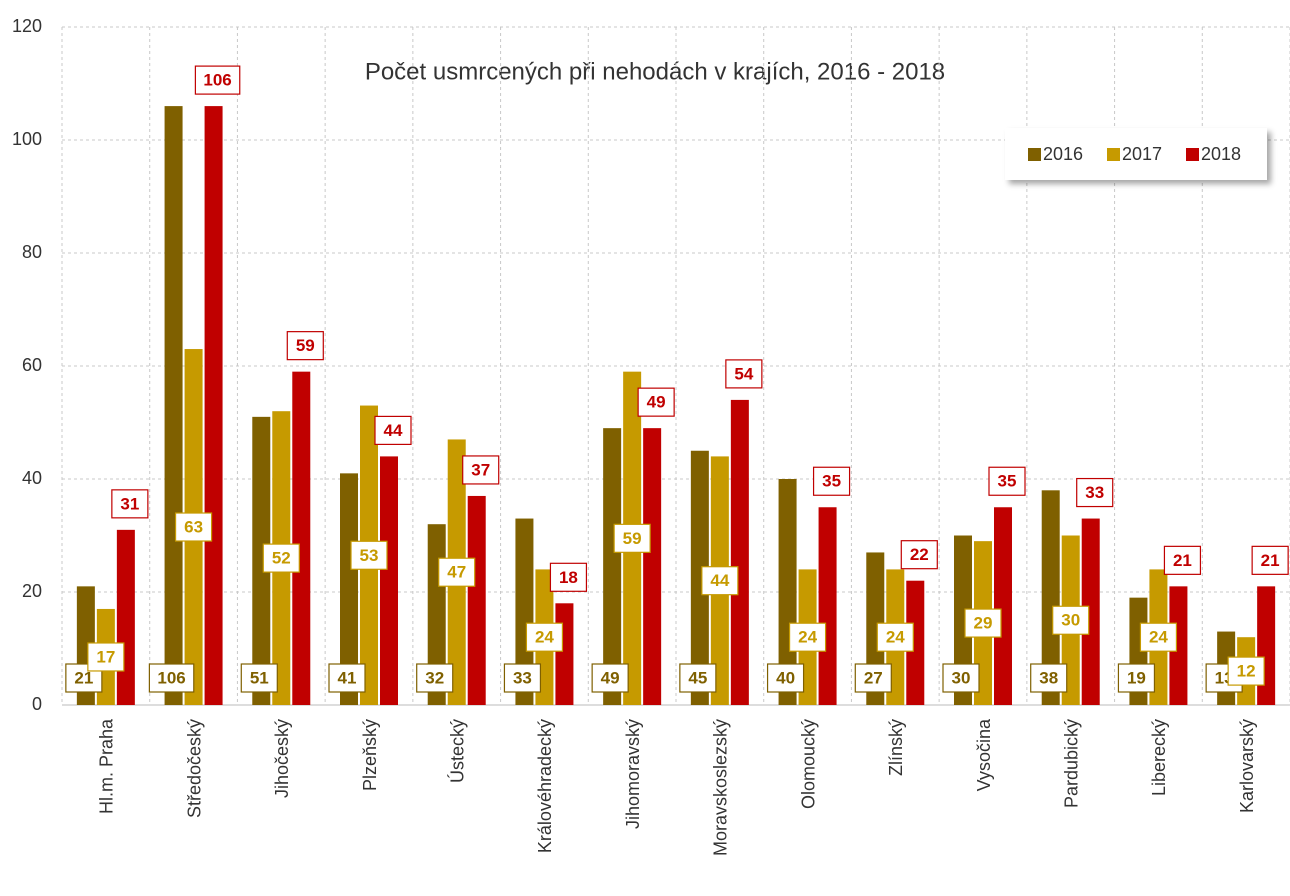  I want to click on data-label-text: 27, so click(873, 677).